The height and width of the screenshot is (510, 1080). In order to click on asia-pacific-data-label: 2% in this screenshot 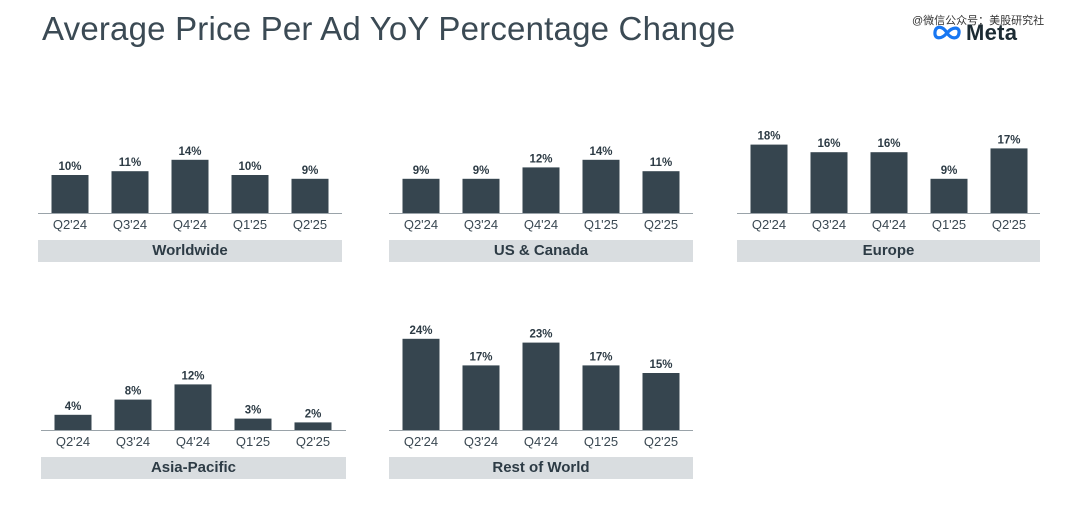, I will do `click(313, 414)`.